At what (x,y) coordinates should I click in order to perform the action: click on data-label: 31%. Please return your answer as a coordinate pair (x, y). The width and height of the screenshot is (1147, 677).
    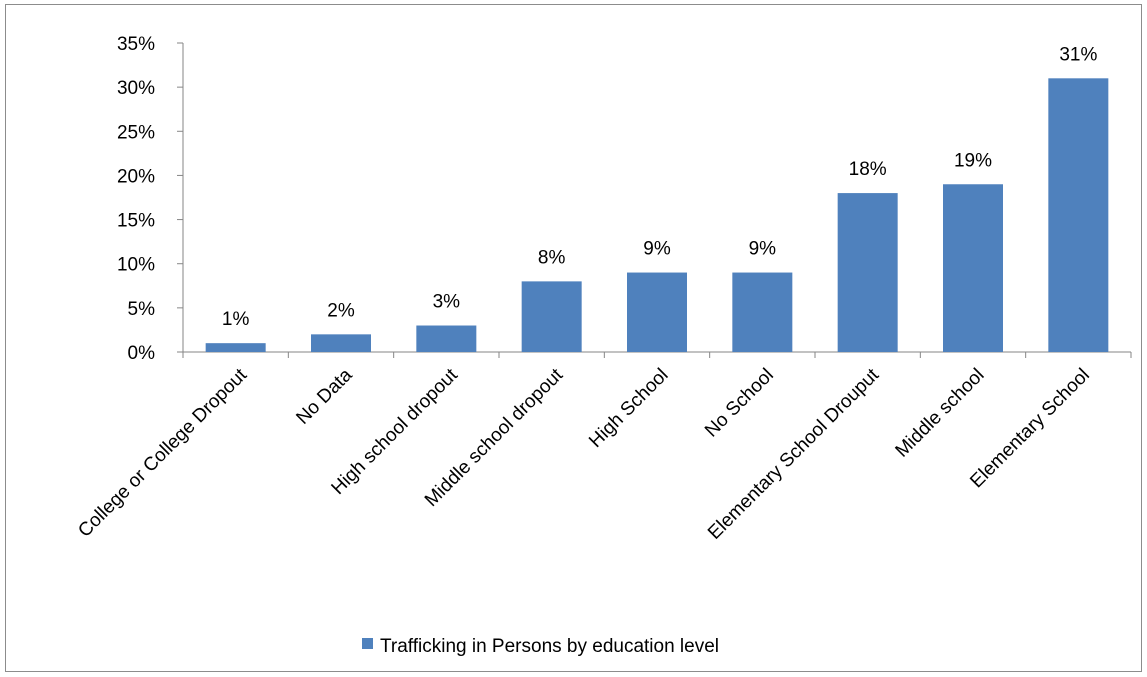
    Looking at the image, I should click on (1078, 54).